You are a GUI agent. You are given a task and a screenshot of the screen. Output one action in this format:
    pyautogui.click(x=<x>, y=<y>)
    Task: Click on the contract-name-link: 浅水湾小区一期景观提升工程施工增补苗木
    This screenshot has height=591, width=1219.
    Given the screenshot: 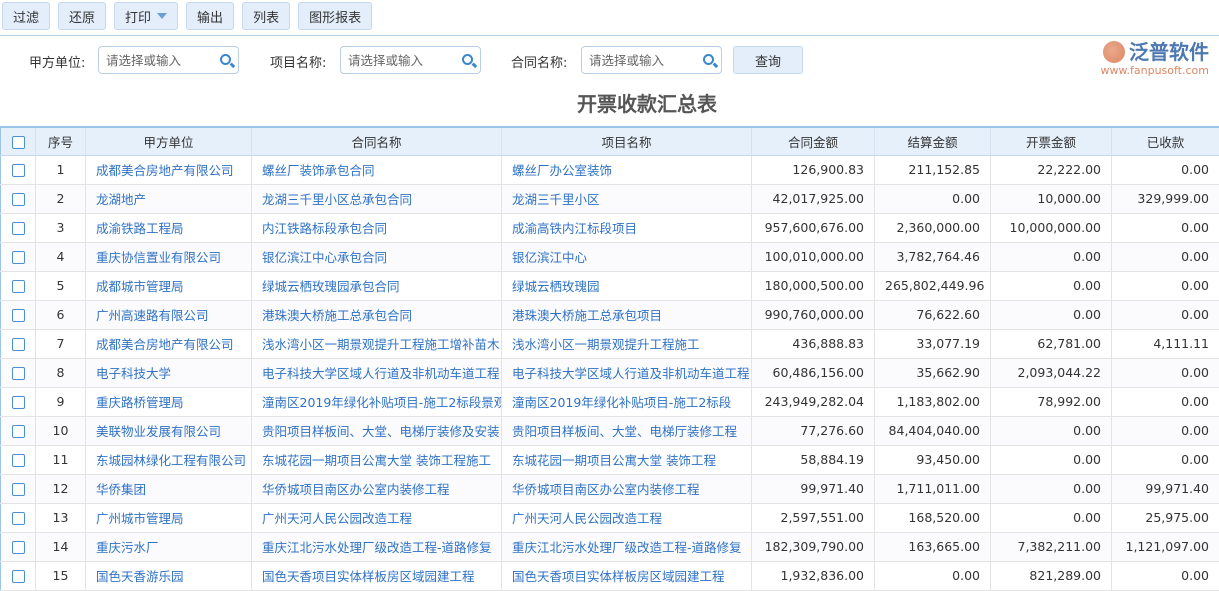 What is the action you would take?
    pyautogui.click(x=376, y=344)
    